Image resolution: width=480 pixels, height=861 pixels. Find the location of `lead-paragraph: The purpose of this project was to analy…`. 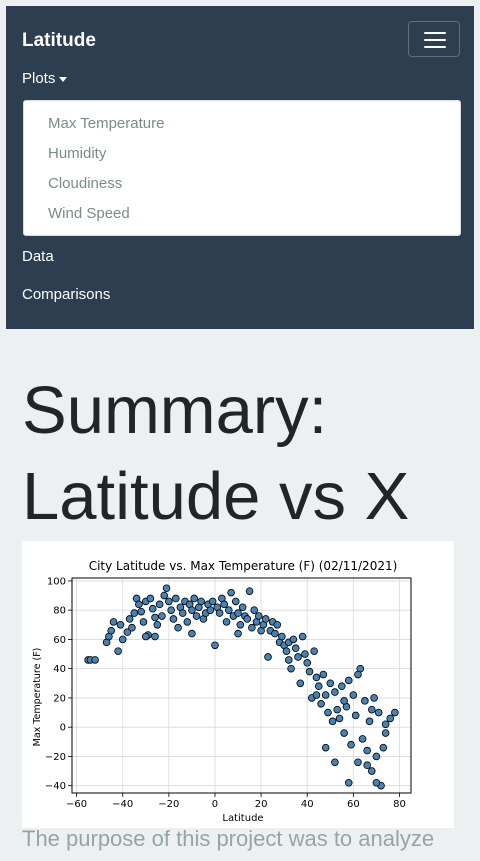

lead-paragraph: The purpose of this project was to analy… is located at coordinates (228, 838).